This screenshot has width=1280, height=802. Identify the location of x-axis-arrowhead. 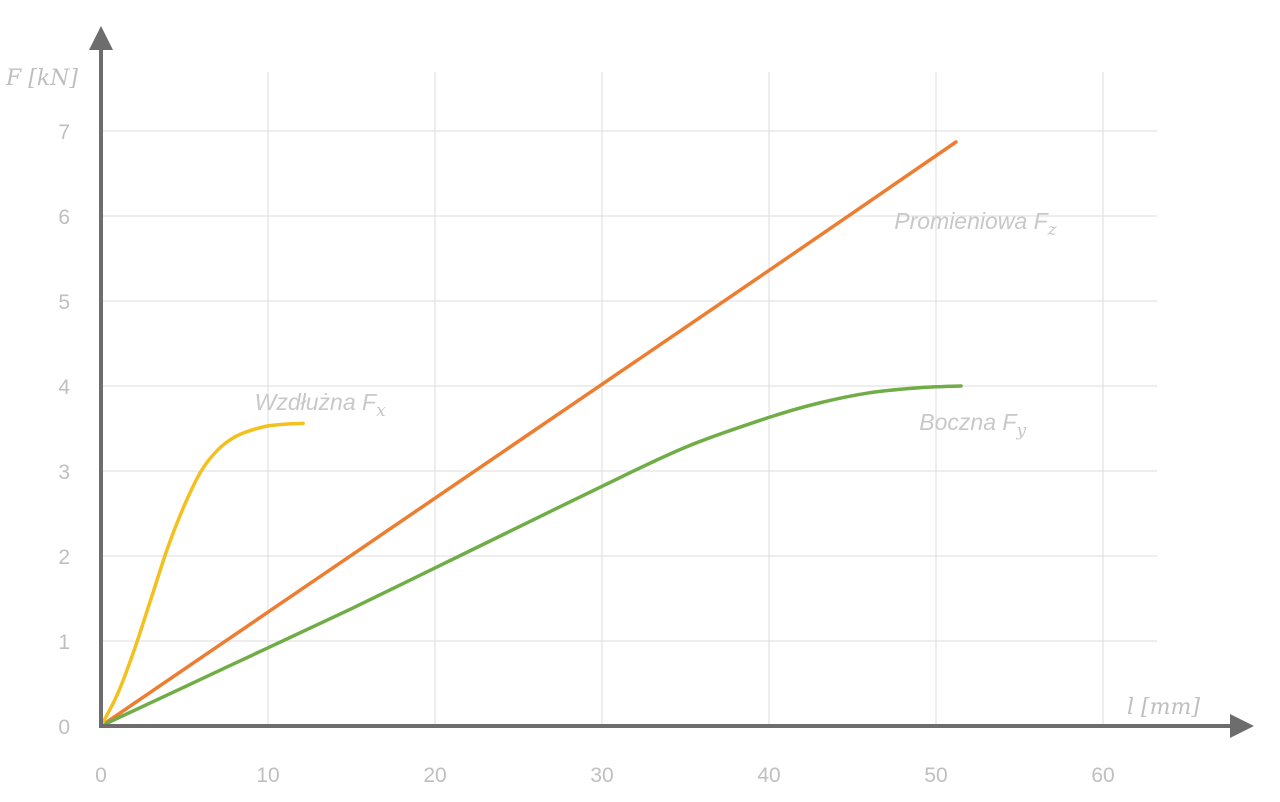
(1242, 726).